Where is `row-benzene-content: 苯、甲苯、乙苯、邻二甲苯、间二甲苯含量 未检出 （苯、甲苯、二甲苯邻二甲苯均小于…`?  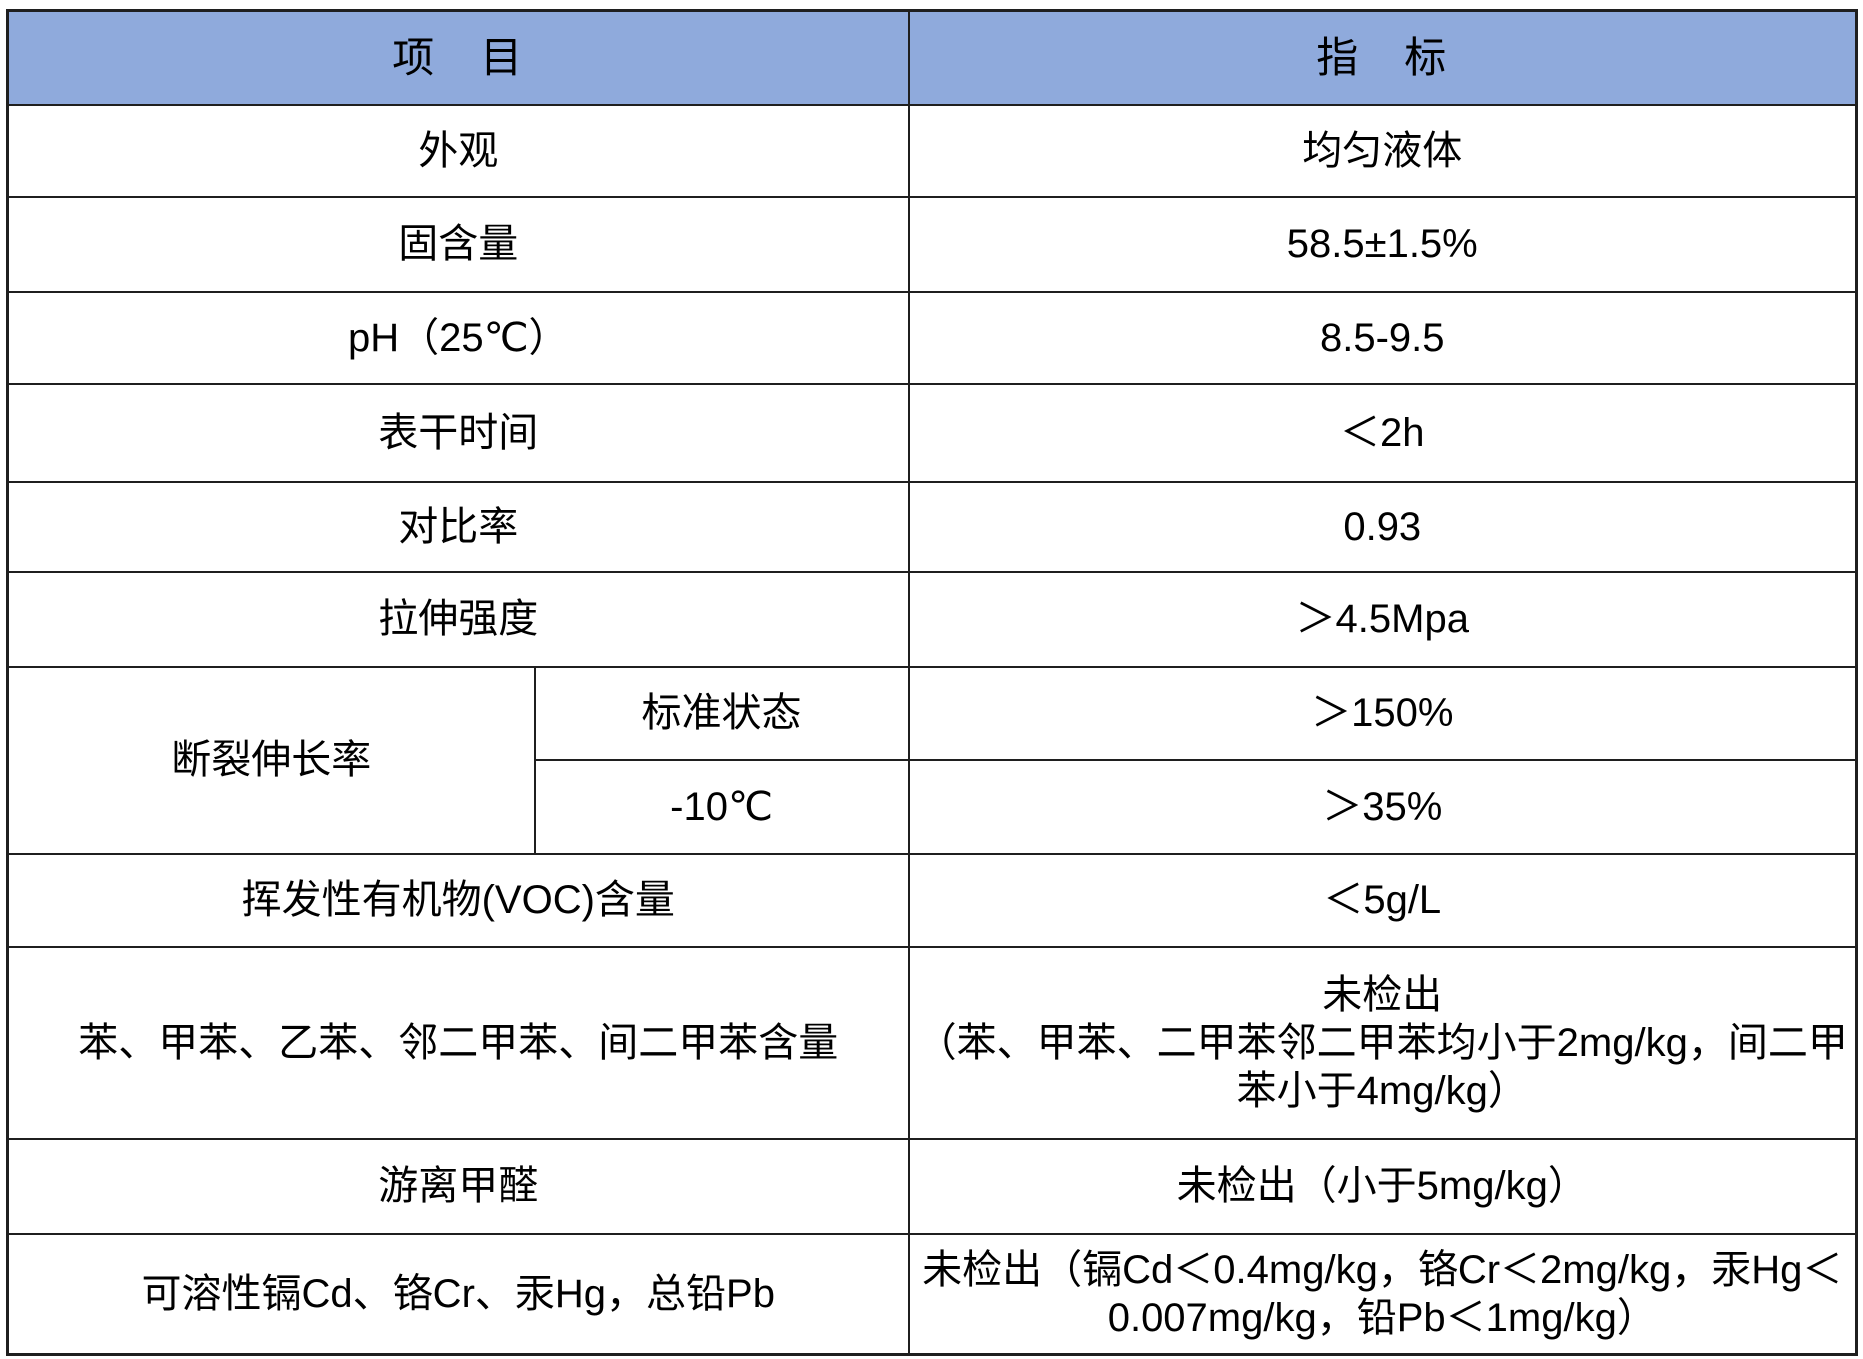
row-benzene-content: 苯、甲苯、乙苯、邻二甲苯、间二甲苯含量 未检出 （苯、甲苯、二甲苯邻二甲苯均小于… is located at coordinates (932, 1042).